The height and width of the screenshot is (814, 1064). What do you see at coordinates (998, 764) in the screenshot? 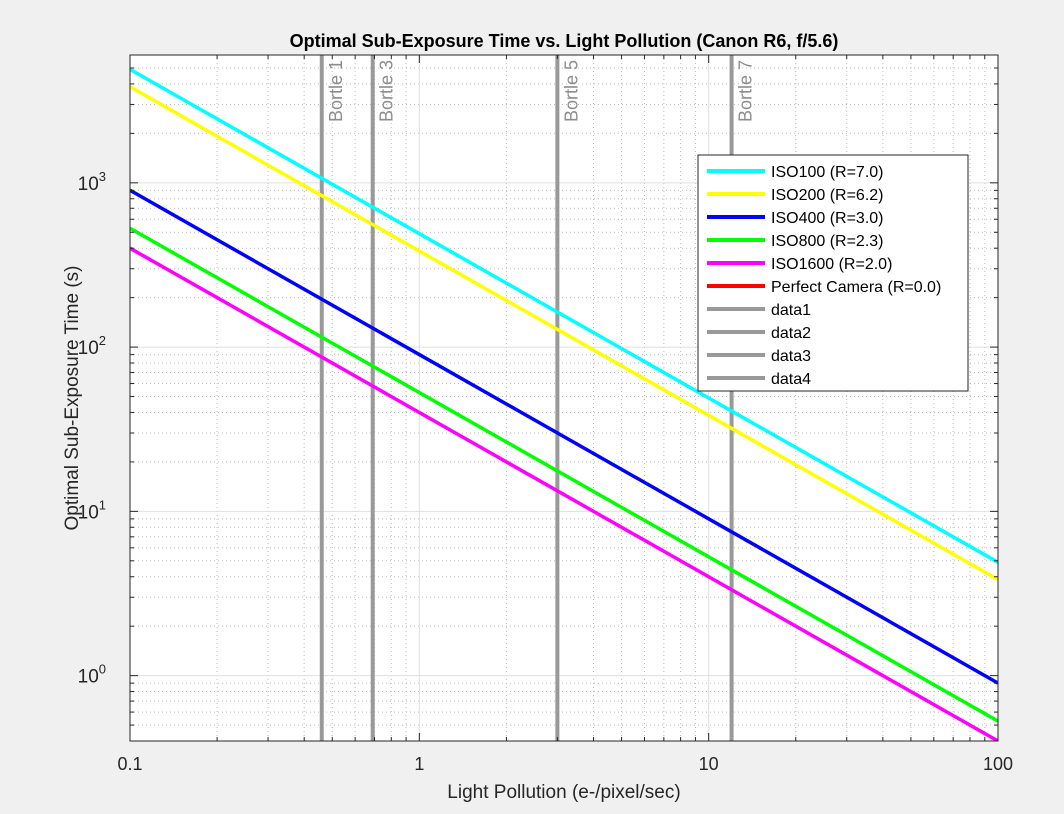
I see `x-tick-label: 100` at bounding box center [998, 764].